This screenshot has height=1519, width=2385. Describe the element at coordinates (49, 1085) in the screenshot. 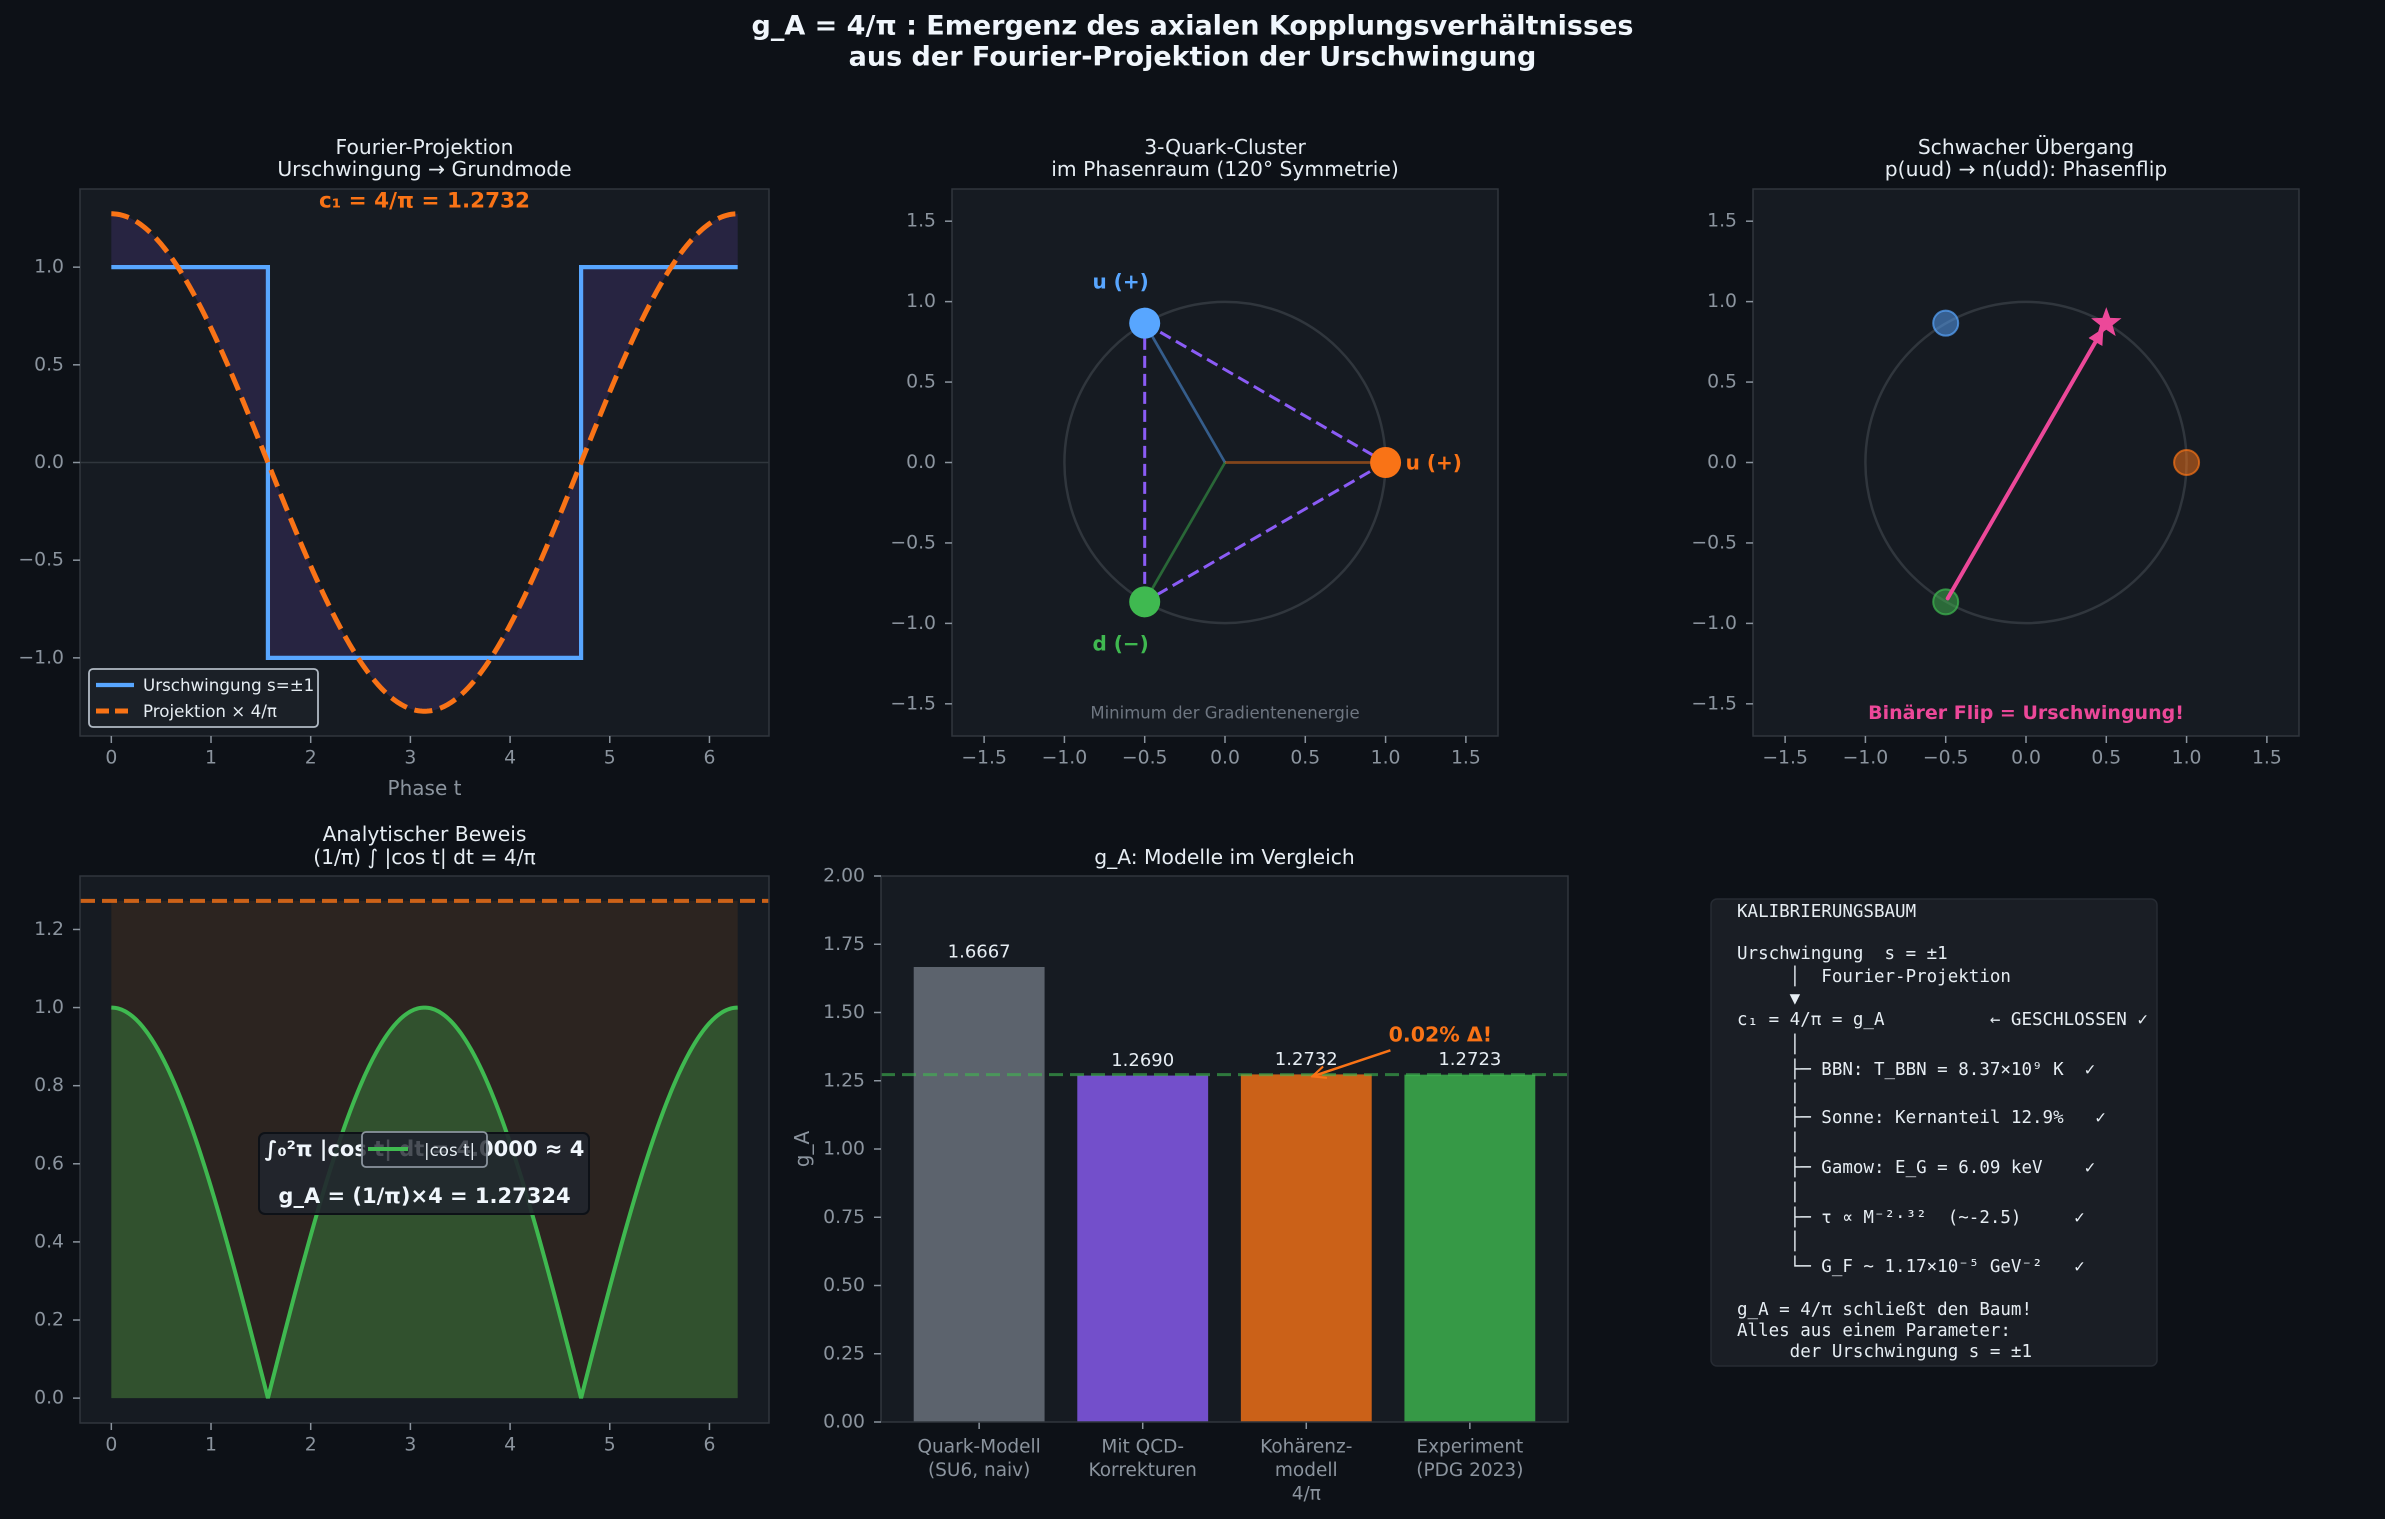

I see `y-tick-label: 0.8` at that location.